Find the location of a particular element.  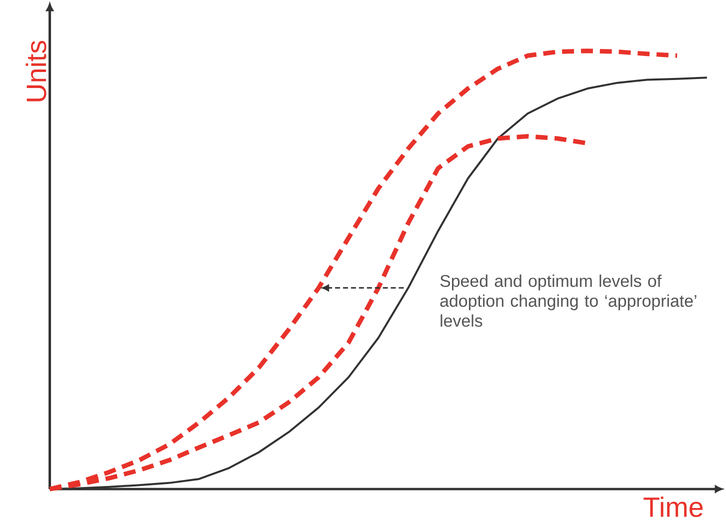

annotation: Speed and optimum levels of adoption changing to ‘appropriate’ levels is located at coordinates (568, 300).